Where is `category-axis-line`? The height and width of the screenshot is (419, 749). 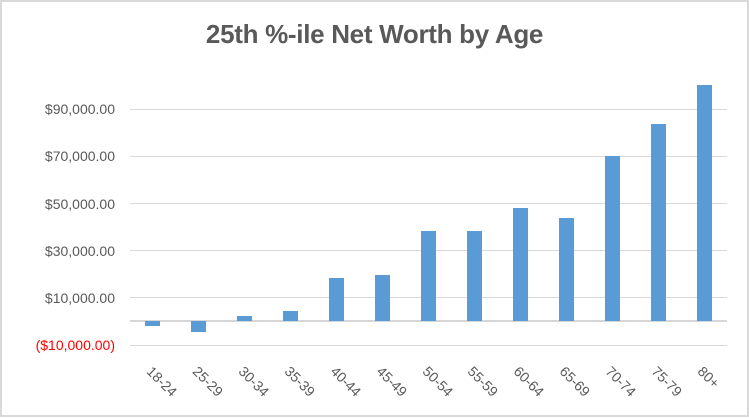
category-axis-line is located at coordinates (428, 321).